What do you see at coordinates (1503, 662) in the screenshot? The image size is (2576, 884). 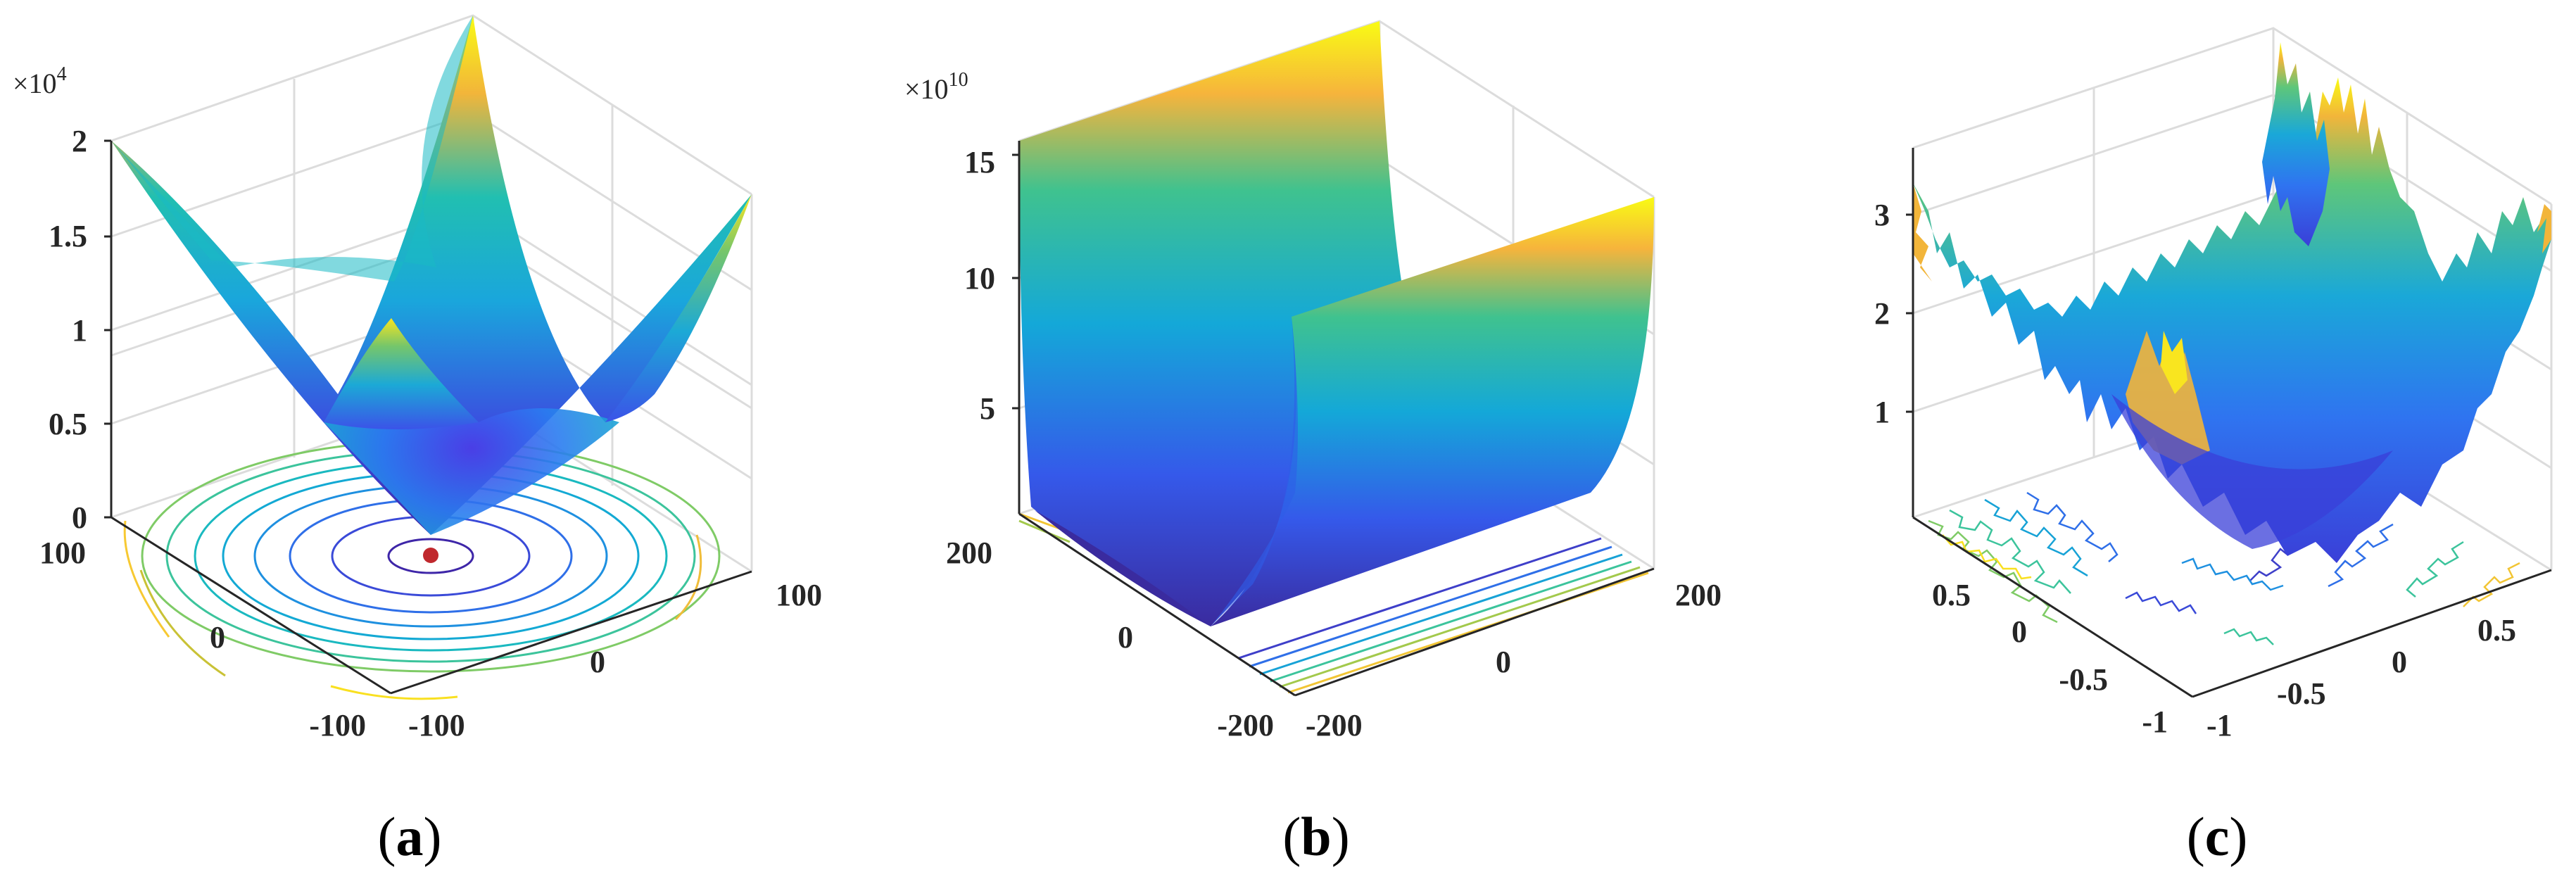 I see `panel-b-x-tick: 0` at bounding box center [1503, 662].